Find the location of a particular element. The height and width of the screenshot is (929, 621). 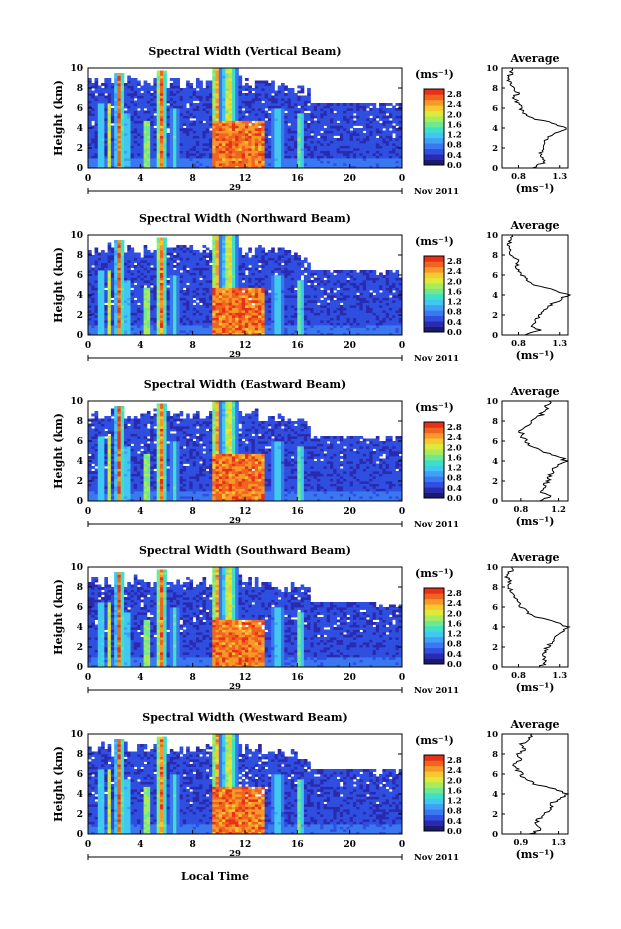

colorbar-frame is located at coordinates (434, 127).